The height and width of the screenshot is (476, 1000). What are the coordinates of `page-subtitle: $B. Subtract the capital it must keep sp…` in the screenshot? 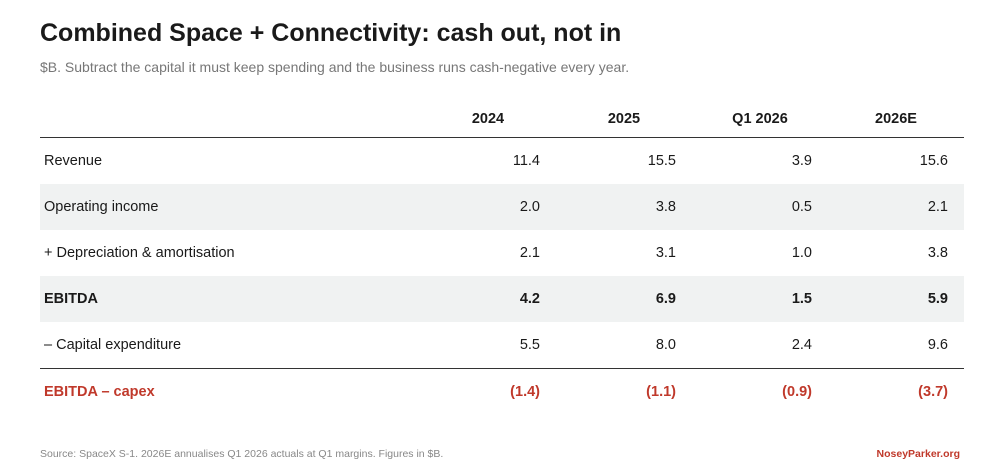 It's located at (335, 67).